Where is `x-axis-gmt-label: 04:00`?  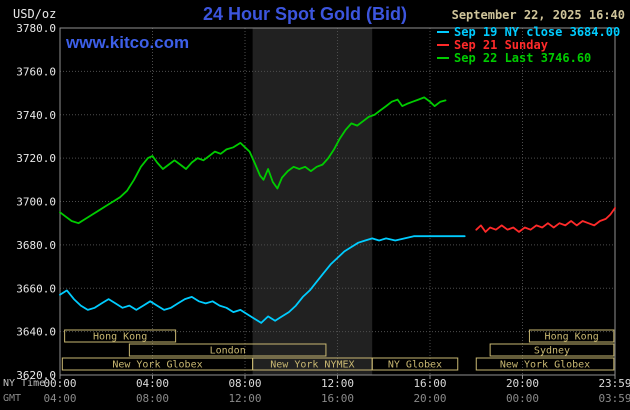 x-axis-gmt-label: 04:00 is located at coordinates (59, 398).